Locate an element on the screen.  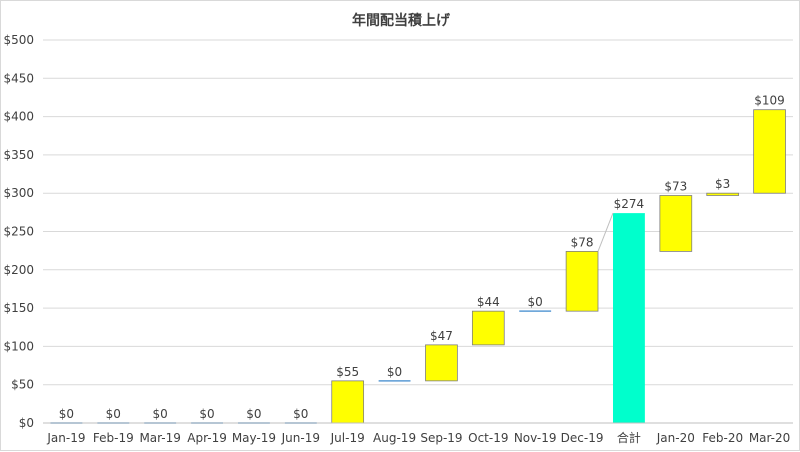
x-tick-label: Jun-19 is located at coordinates (300, 438).